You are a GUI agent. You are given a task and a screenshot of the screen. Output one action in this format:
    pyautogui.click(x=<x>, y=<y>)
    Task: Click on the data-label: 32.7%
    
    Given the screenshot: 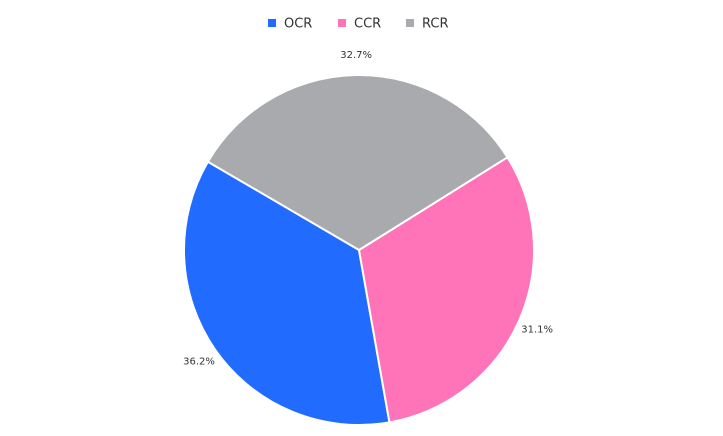 What is the action you would take?
    pyautogui.click(x=356, y=55)
    